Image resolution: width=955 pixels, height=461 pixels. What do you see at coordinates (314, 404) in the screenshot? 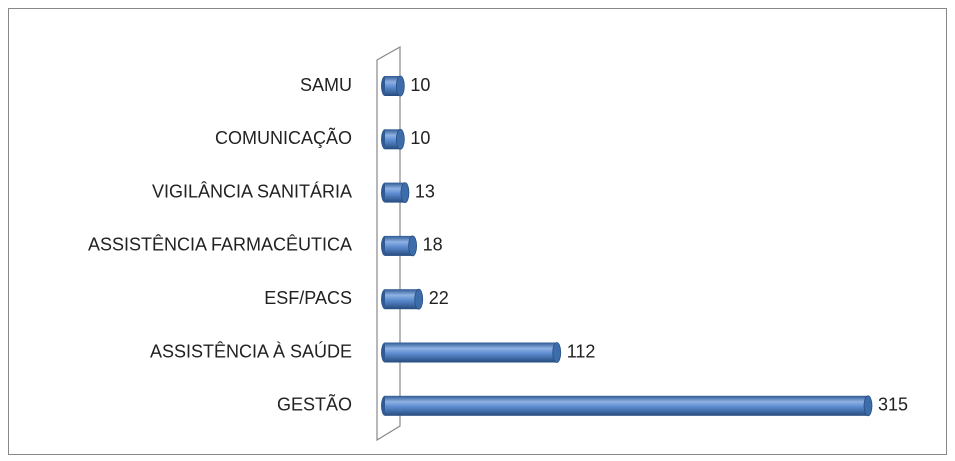
I see `category-label: GESTÃO` at bounding box center [314, 404].